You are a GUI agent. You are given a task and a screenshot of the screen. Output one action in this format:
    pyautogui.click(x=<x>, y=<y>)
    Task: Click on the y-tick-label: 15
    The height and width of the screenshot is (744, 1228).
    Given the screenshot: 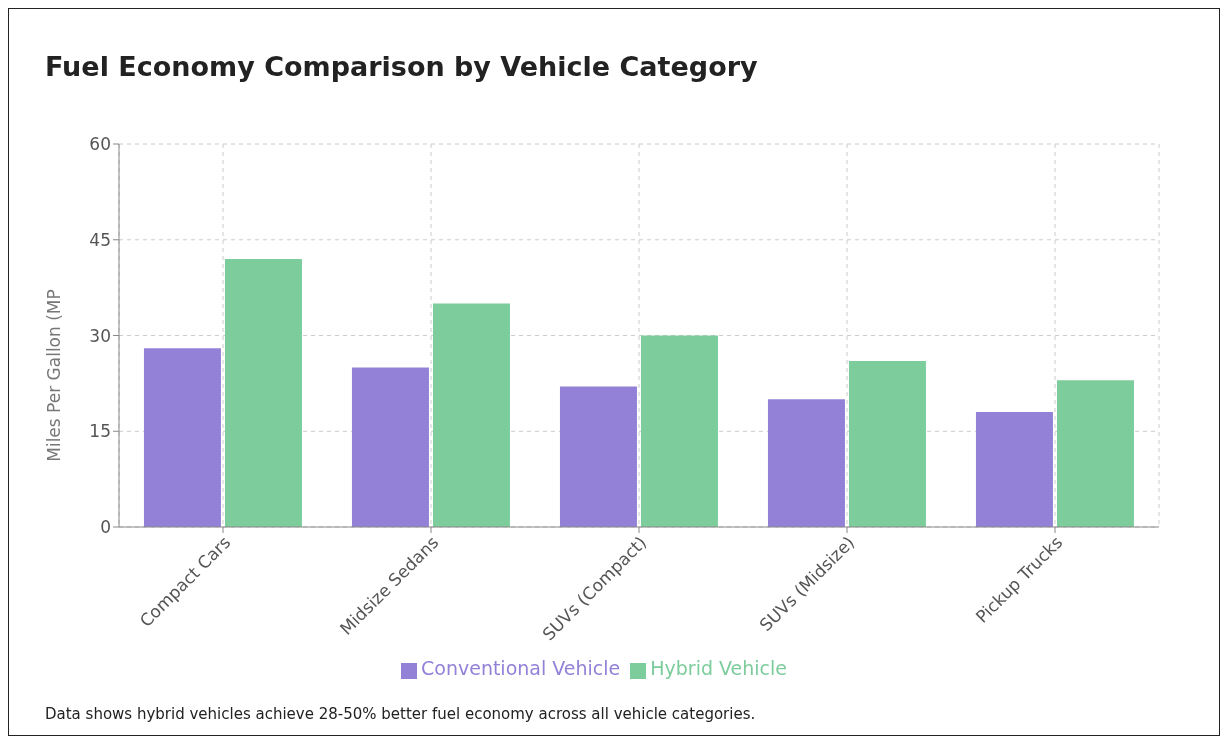 What is the action you would take?
    pyautogui.click(x=100, y=431)
    